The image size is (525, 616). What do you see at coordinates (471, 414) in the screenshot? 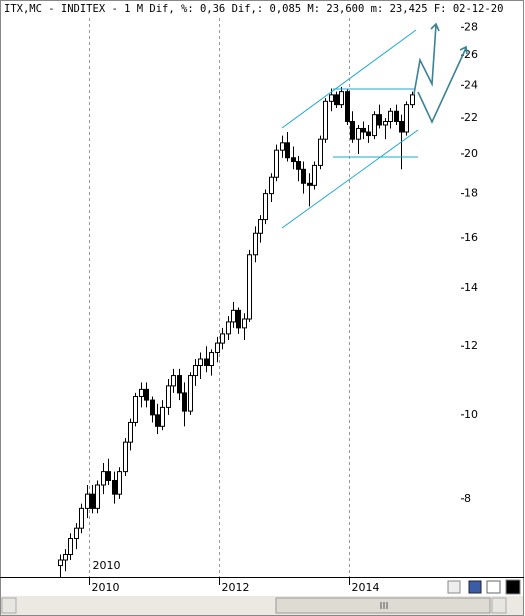
I see `y-tick-label: 10` at bounding box center [471, 414].